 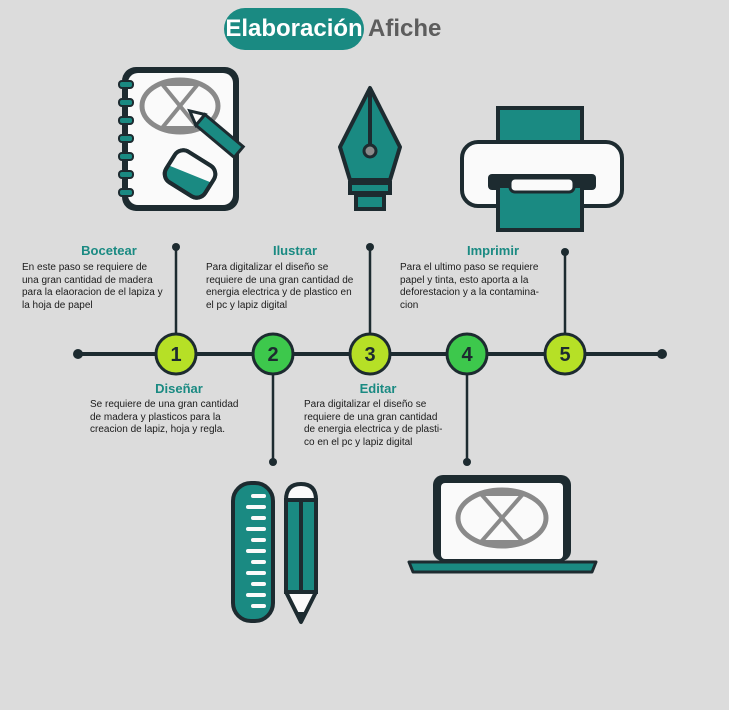 What do you see at coordinates (405, 28) in the screenshot?
I see `title-rest: Afiche` at bounding box center [405, 28].